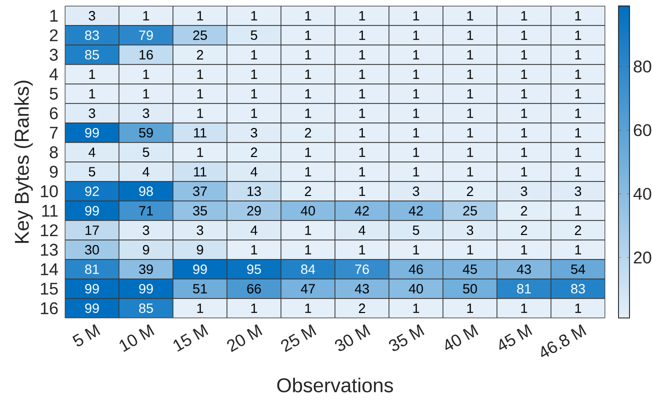 Image resolution: width=652 pixels, height=403 pixels. What do you see at coordinates (523, 269) in the screenshot?
I see `data-label: 43` at bounding box center [523, 269].